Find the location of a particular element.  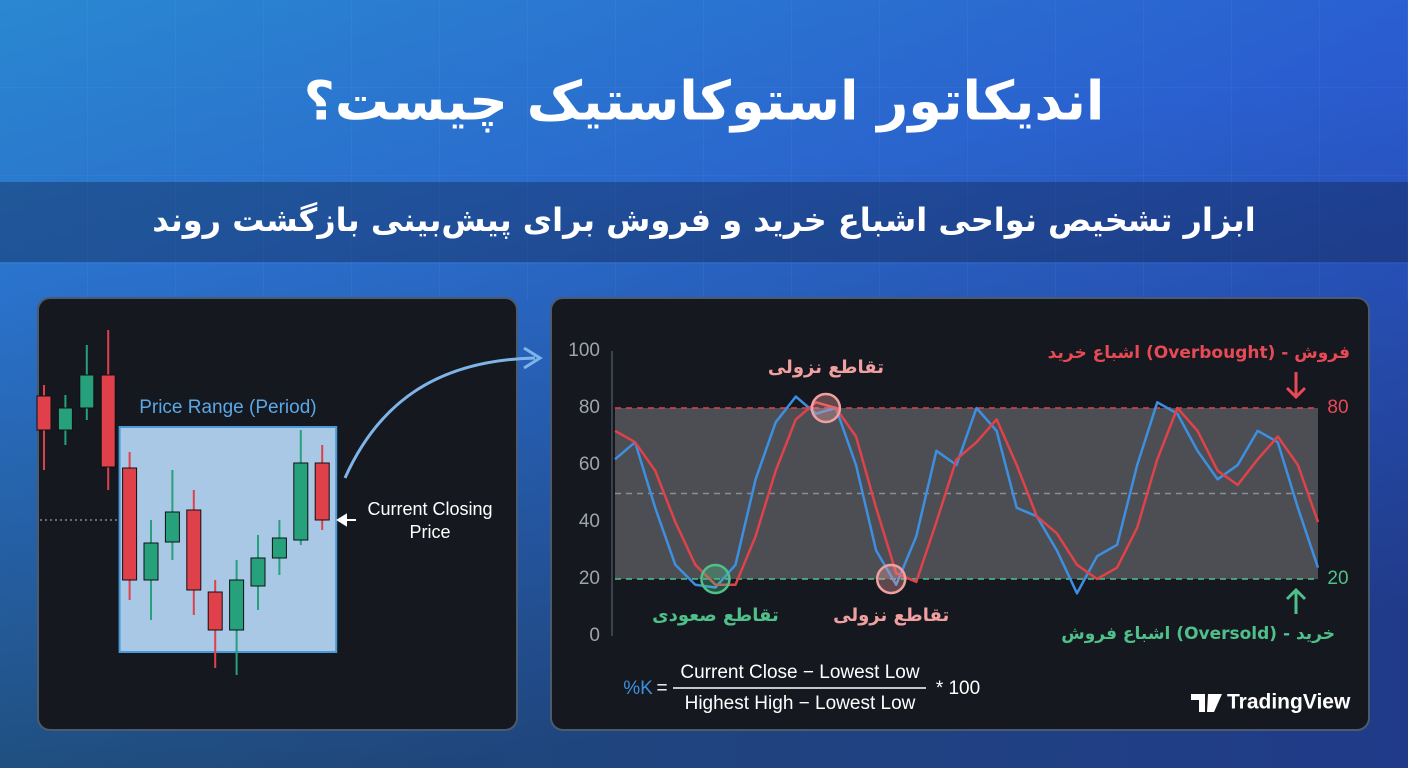

close-label-box: Current Closing Price is located at coordinates (430, 520).